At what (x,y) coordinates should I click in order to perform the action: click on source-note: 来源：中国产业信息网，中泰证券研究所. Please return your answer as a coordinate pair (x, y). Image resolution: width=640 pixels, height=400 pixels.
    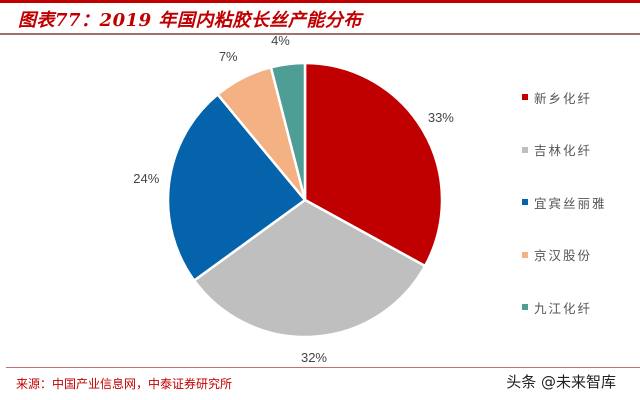
    Looking at the image, I should click on (124, 384).